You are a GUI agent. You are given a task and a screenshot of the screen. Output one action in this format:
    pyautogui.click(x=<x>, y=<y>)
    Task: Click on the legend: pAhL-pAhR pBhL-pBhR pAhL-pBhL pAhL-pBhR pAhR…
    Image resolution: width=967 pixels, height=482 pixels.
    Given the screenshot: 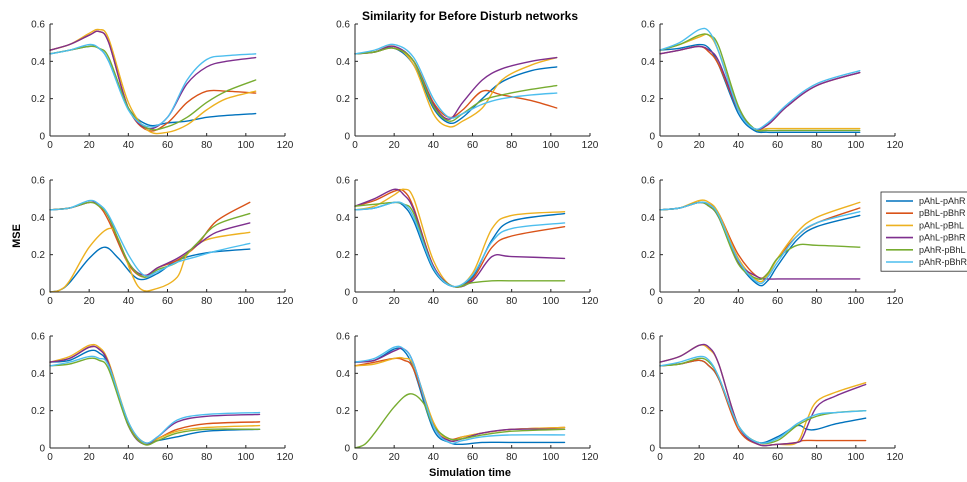 What is the action you would take?
    pyautogui.click(x=923, y=231)
    